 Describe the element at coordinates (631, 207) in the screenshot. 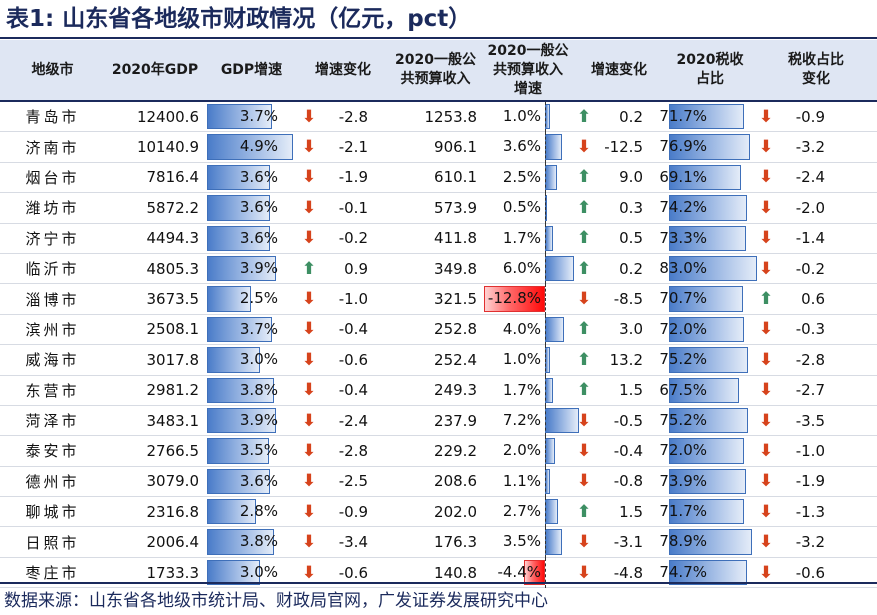

I see `change-value: 0.3` at that location.